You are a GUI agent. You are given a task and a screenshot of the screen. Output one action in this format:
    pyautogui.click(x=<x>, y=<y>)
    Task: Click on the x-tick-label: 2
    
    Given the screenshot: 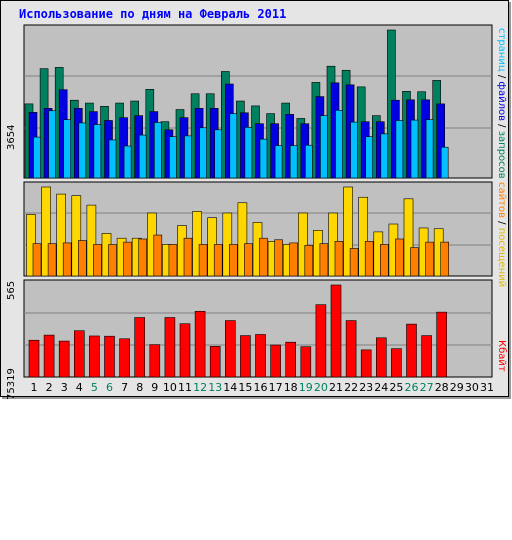 What is the action you would take?
    pyautogui.click(x=49, y=387)
    